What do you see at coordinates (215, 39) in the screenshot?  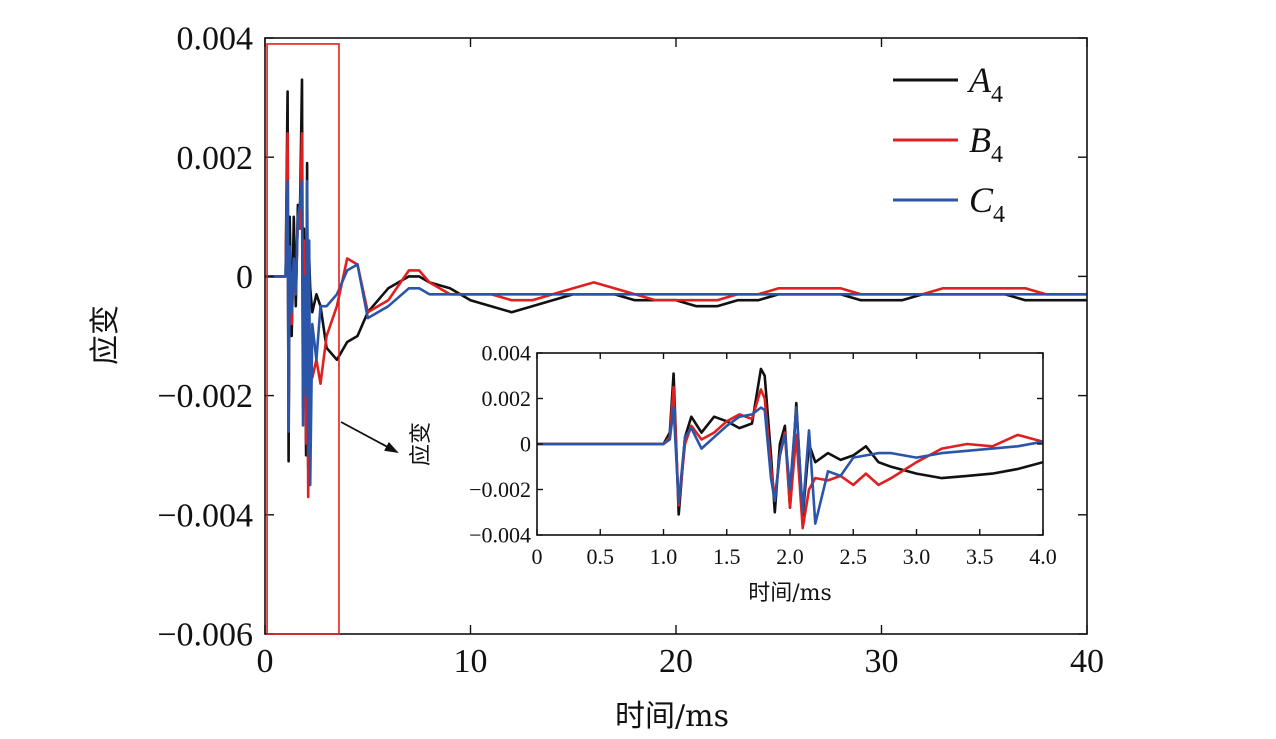 I see `main-y-tick-label: 0.004` at bounding box center [215, 39].